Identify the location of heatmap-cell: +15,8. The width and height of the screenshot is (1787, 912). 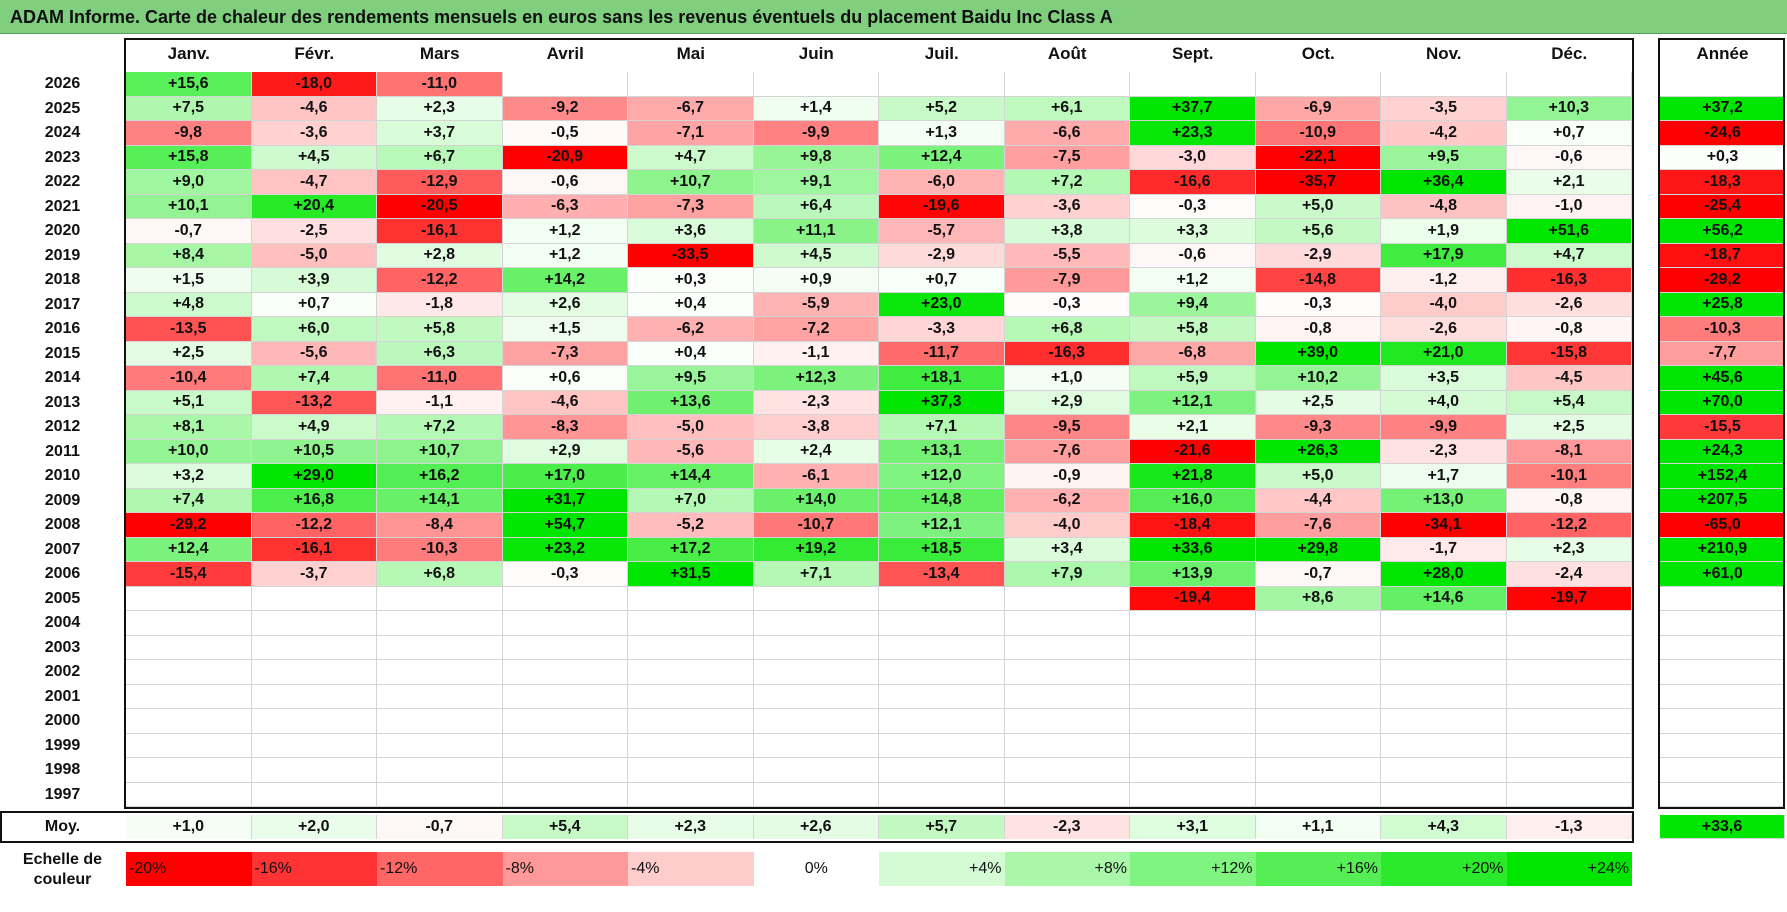
(189, 157).